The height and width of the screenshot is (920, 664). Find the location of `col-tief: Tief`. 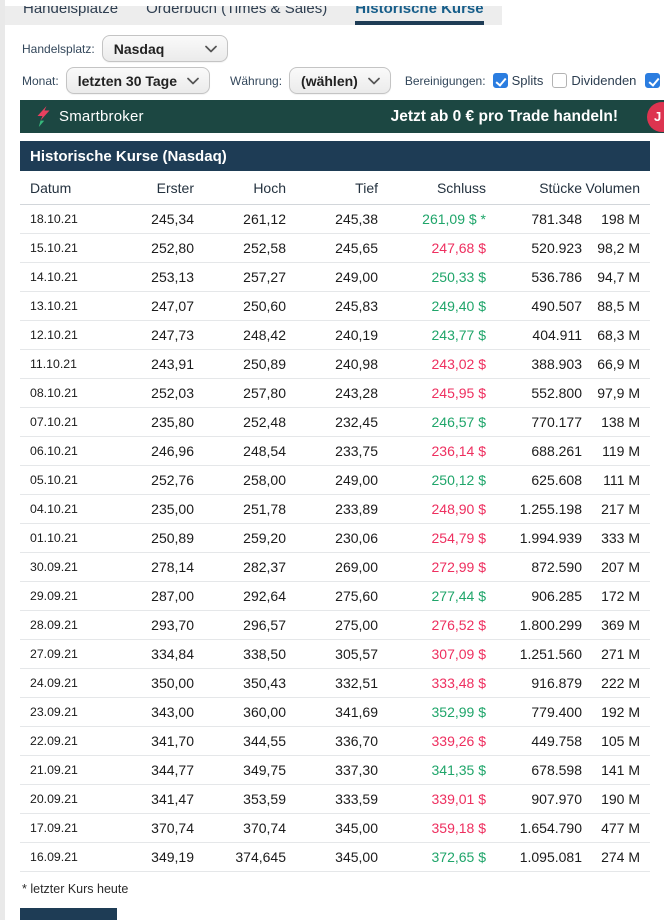

col-tief: Tief is located at coordinates (366, 187).